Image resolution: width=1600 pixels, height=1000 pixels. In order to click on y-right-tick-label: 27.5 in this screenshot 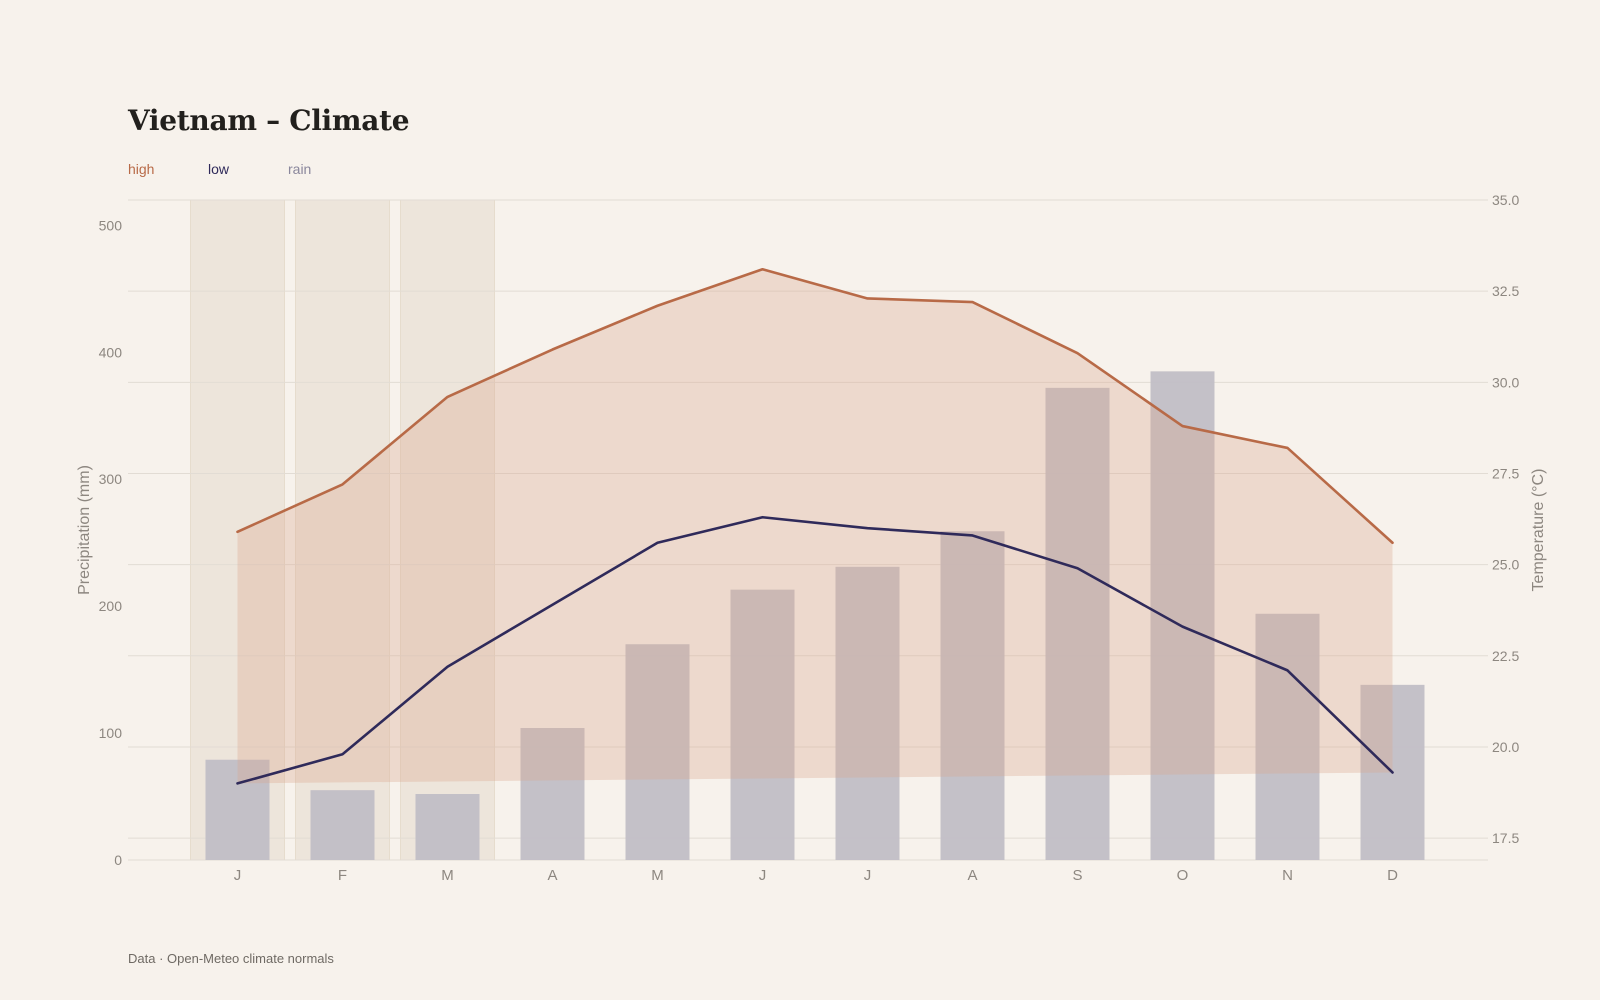, I will do `click(1505, 473)`.